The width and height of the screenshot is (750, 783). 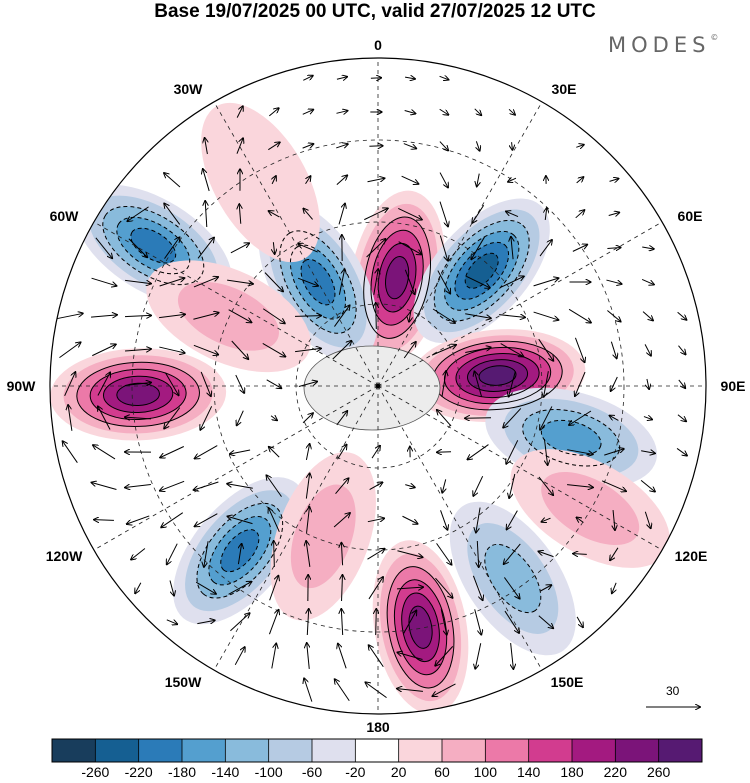 I want to click on lon-label-120e: 120E, so click(x=691, y=556).